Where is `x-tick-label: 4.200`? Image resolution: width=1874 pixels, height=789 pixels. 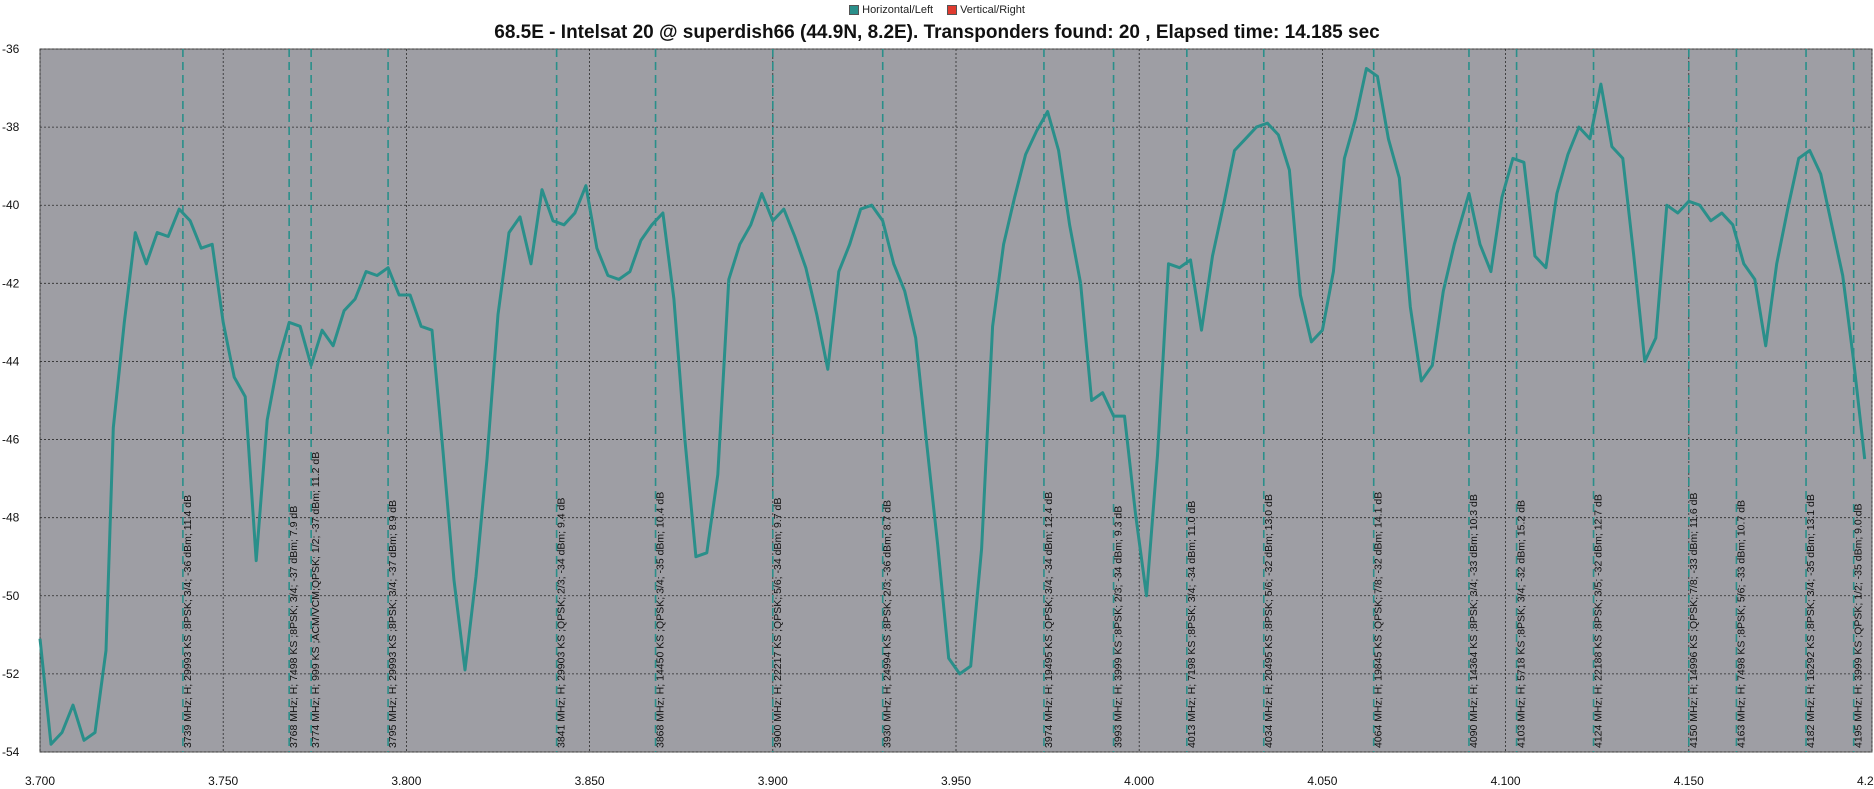 x-tick-label: 4.200 is located at coordinates (1865, 781).